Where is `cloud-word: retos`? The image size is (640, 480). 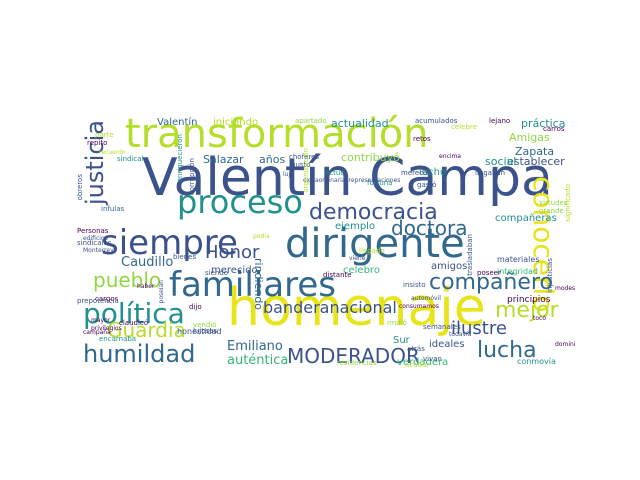 cloud-word: retos is located at coordinates (422, 139).